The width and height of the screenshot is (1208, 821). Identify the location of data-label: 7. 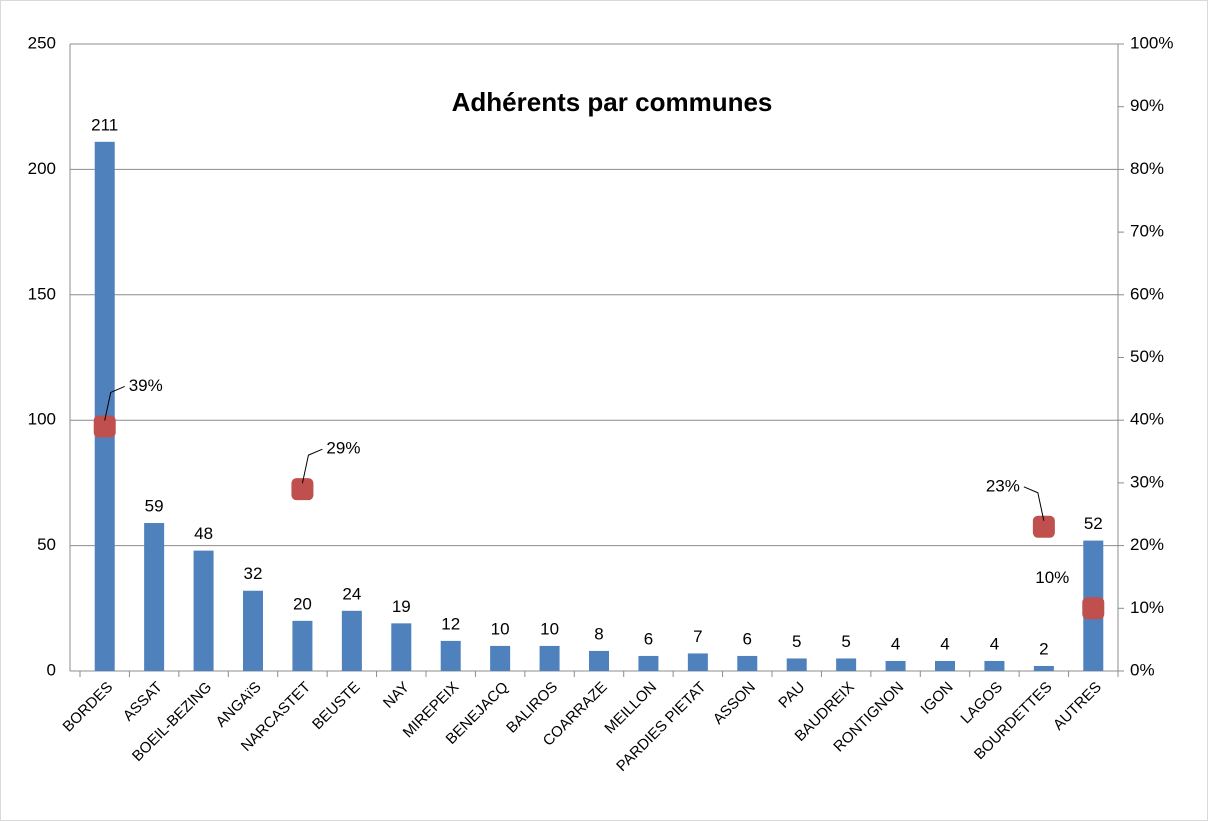
(697, 636).